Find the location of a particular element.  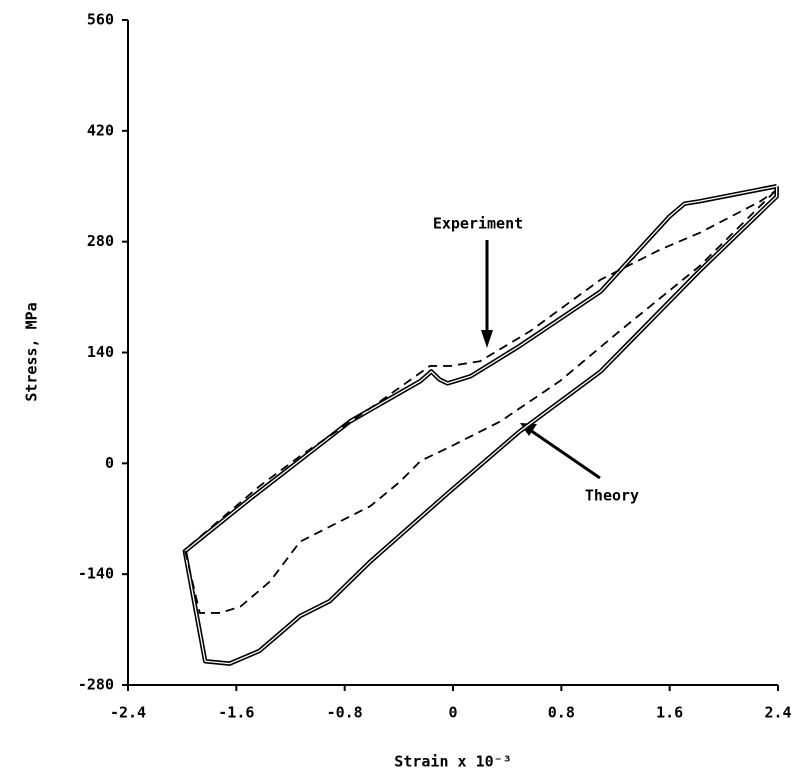

x-tick-label: -0.8 is located at coordinates (345, 713).